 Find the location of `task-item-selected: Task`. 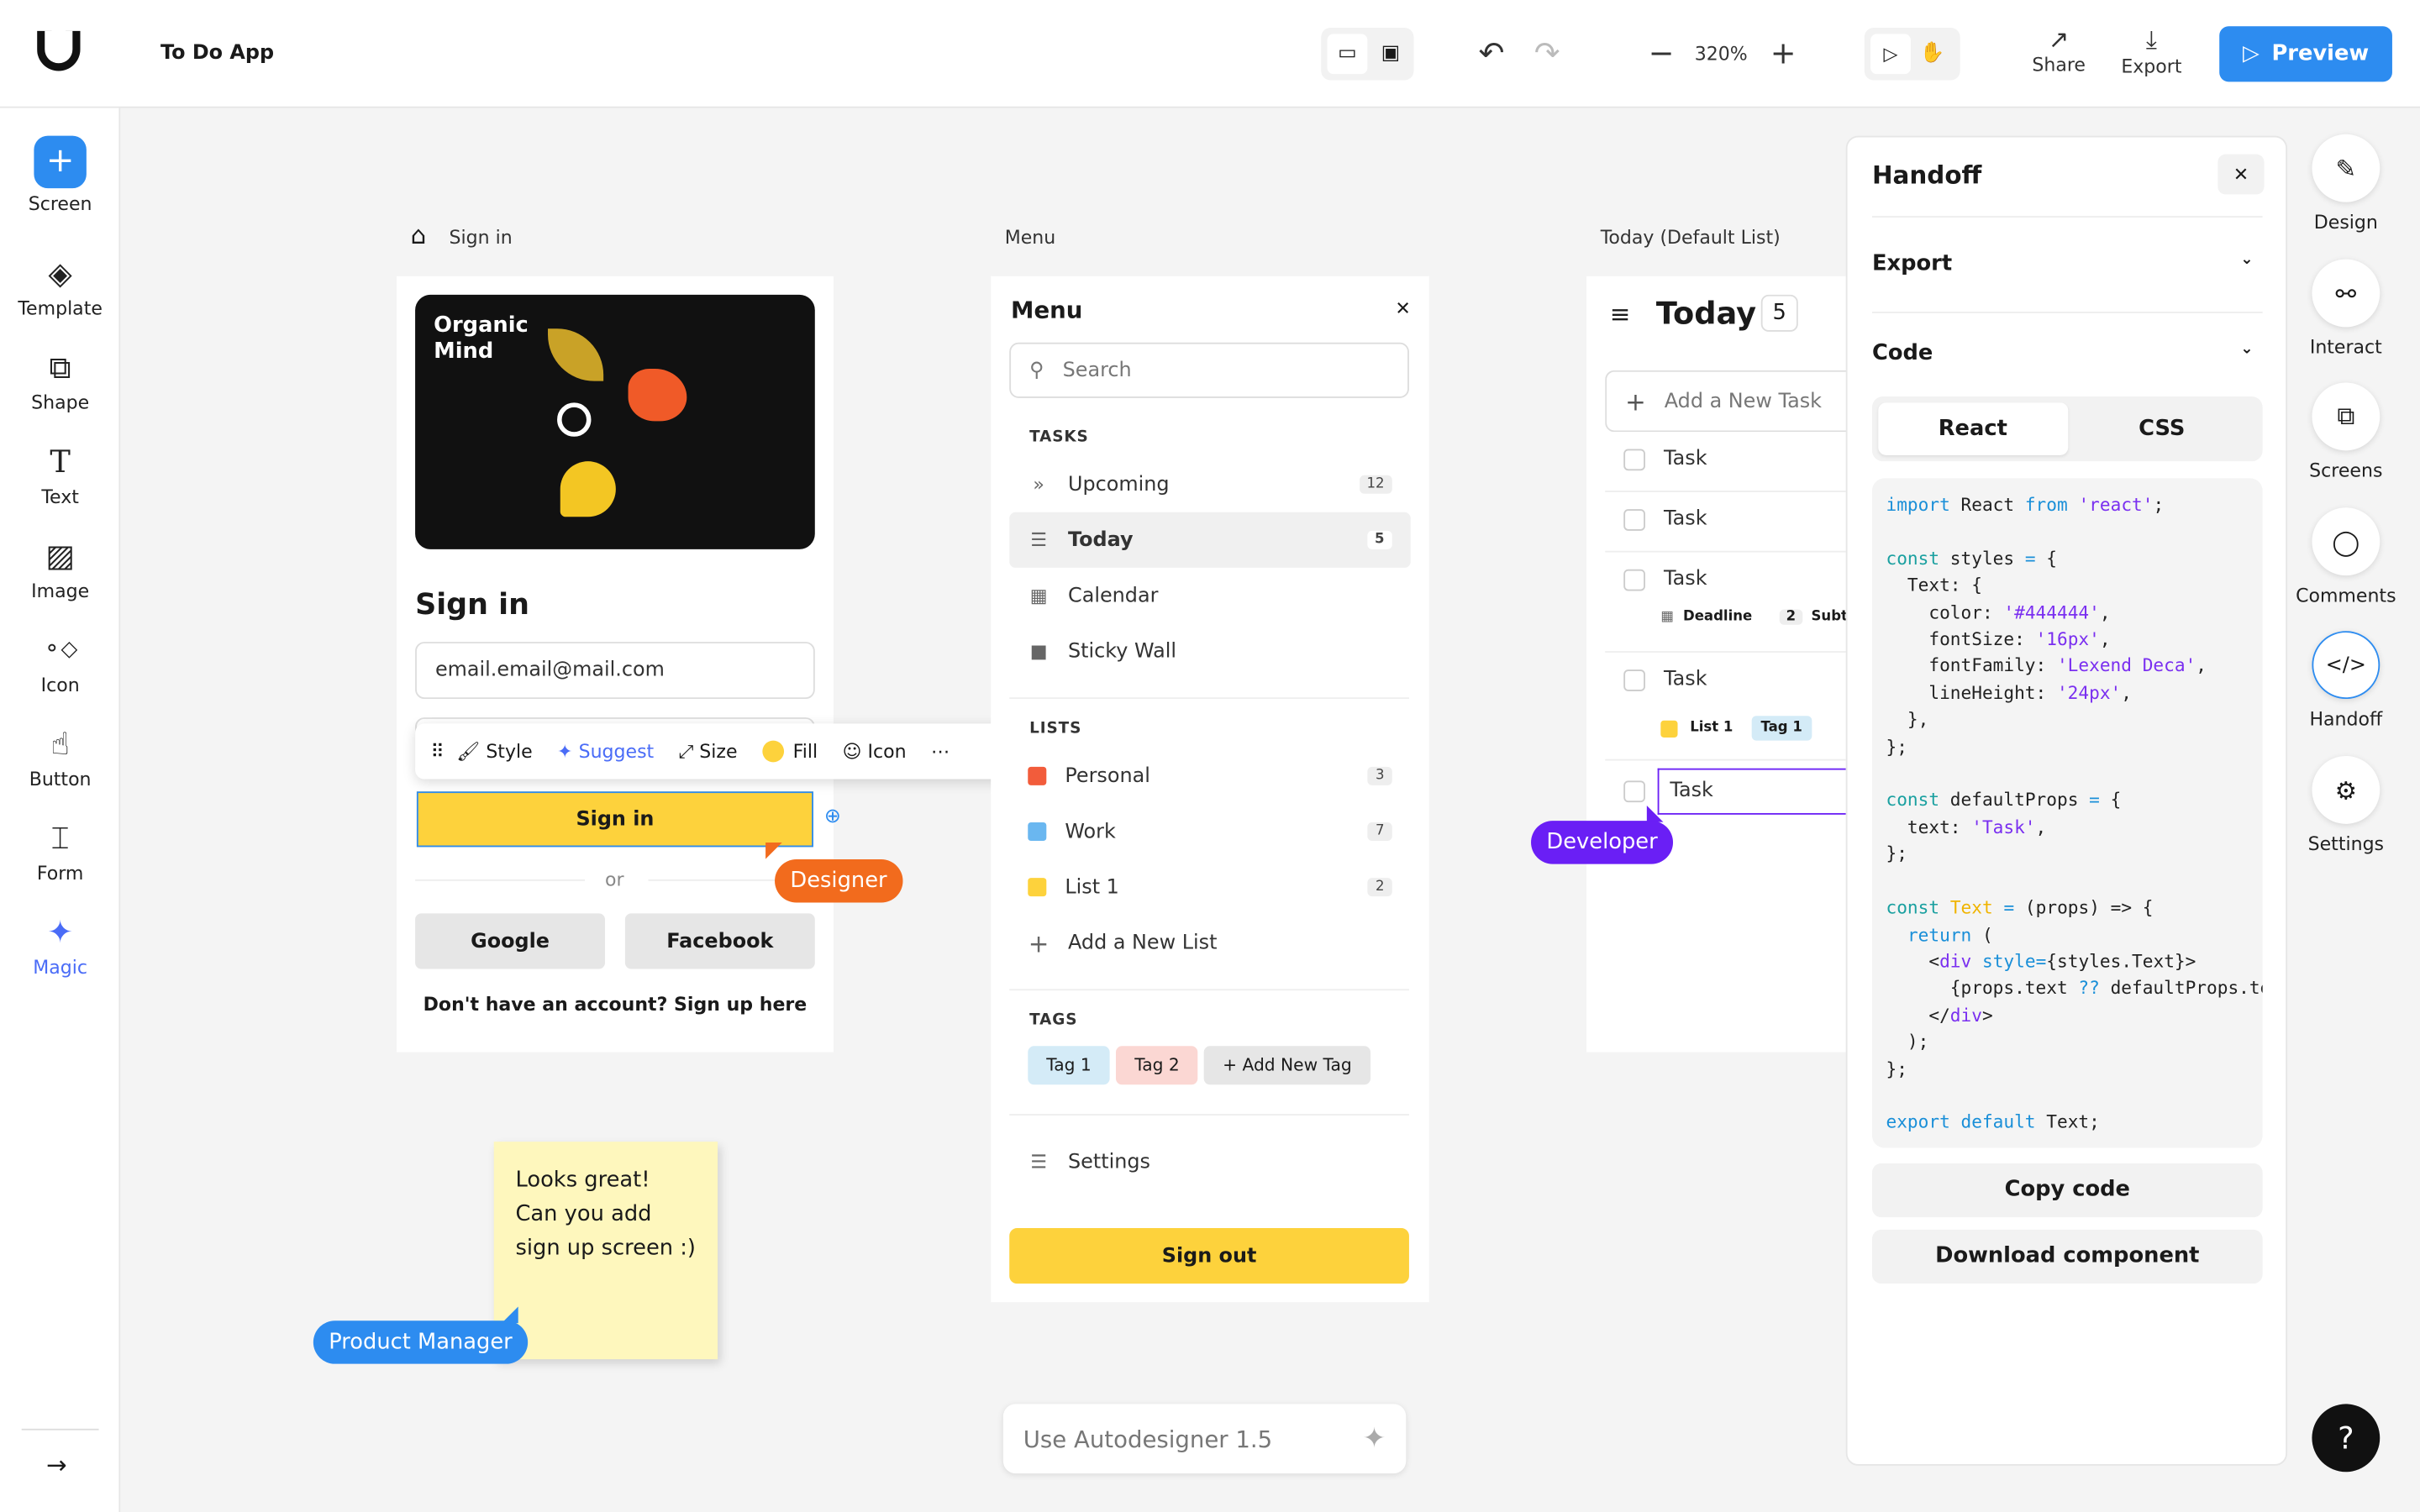

task-item-selected: Task is located at coordinates (1726, 791).